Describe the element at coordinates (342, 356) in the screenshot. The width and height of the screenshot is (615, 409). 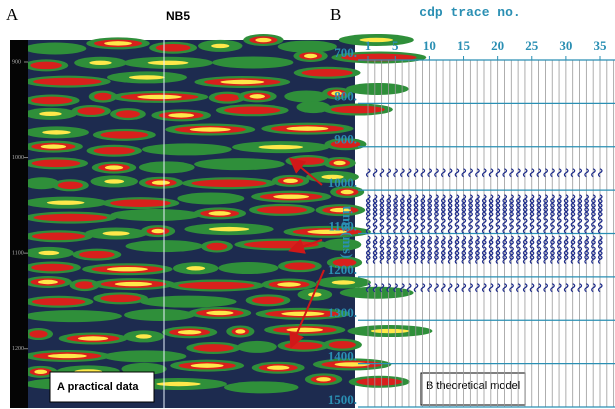
I see `y-tick-label: 1400.` at that location.